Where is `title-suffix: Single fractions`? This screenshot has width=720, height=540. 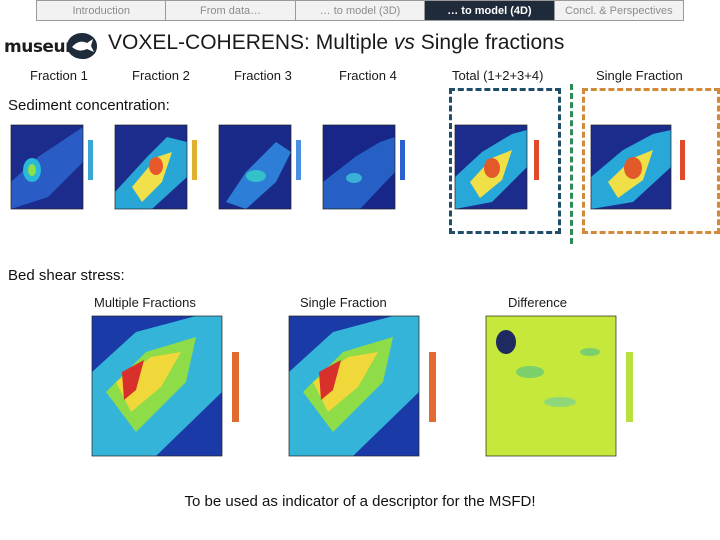
title-suffix: Single fractions is located at coordinates (489, 42).